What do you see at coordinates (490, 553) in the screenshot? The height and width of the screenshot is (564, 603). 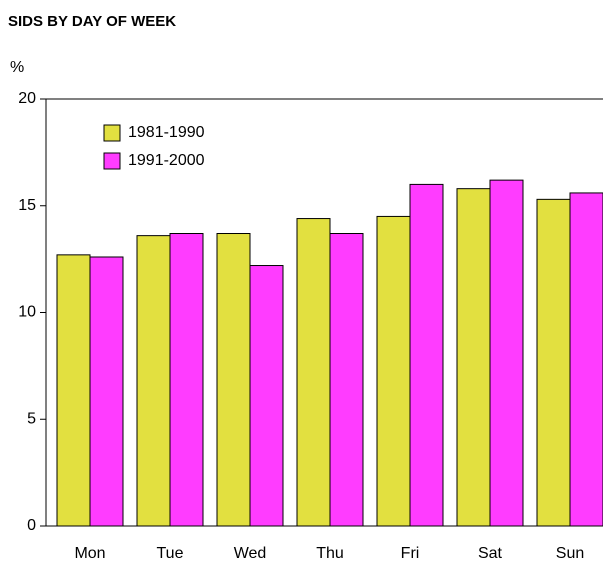 I see `x-tick-label: Sat` at bounding box center [490, 553].